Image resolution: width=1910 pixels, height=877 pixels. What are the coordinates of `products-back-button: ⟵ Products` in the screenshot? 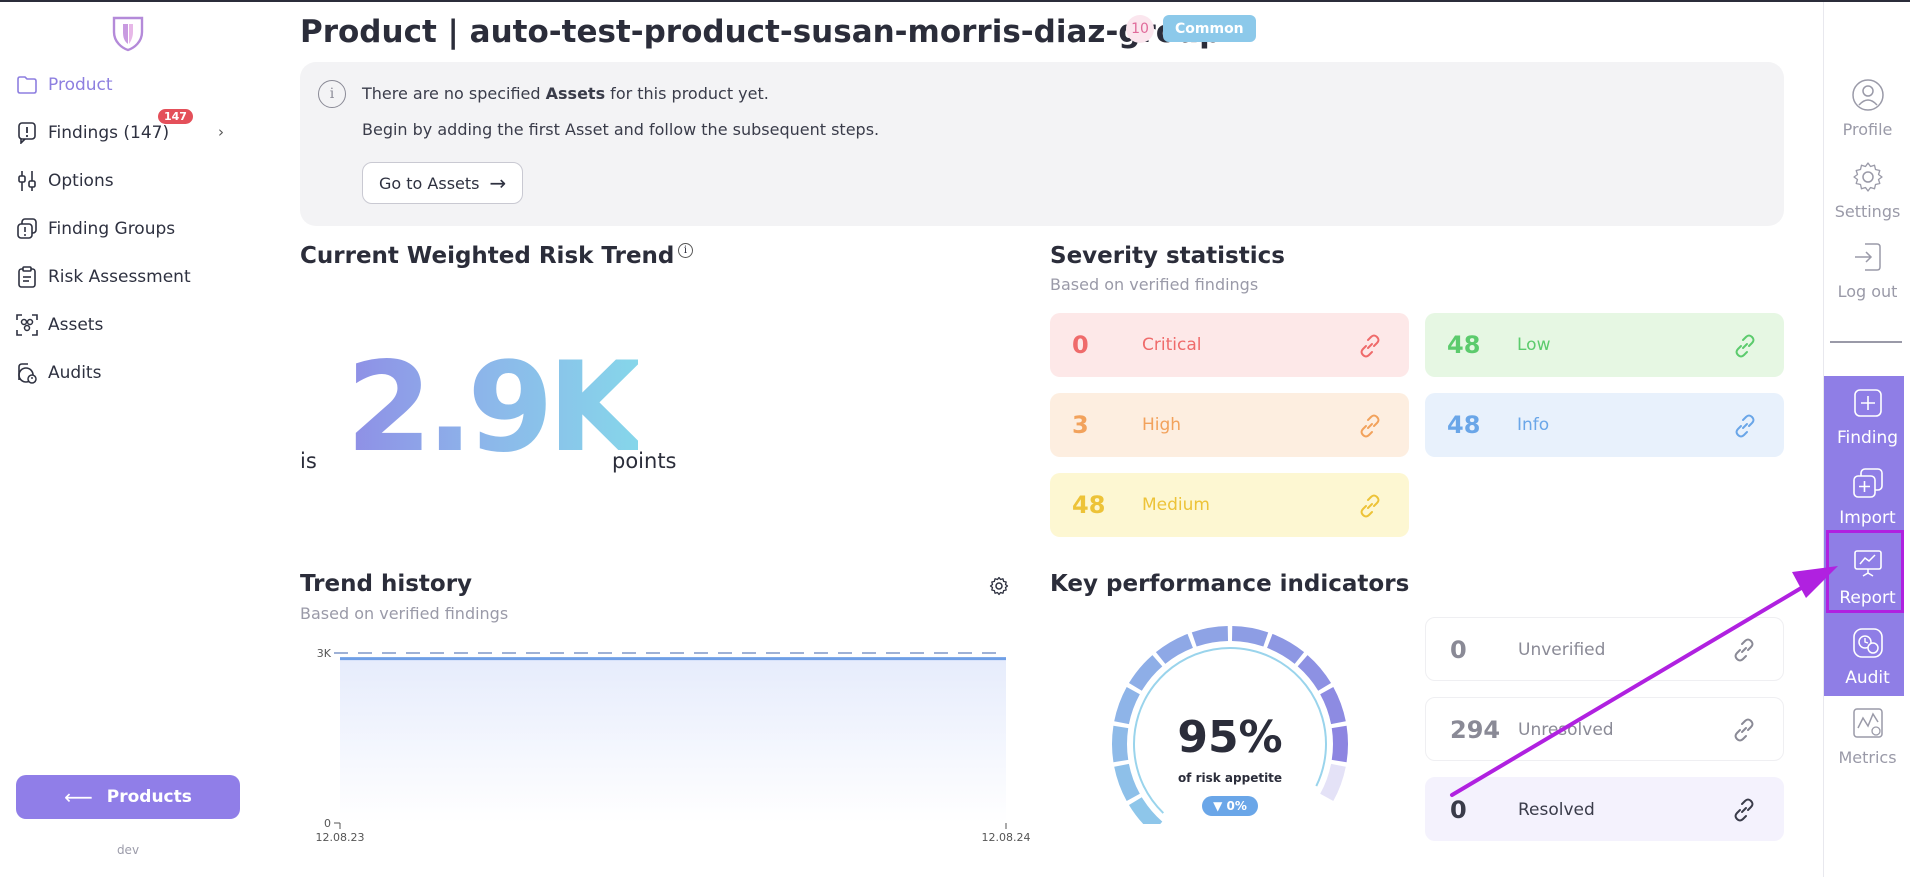 It's located at (128, 797).